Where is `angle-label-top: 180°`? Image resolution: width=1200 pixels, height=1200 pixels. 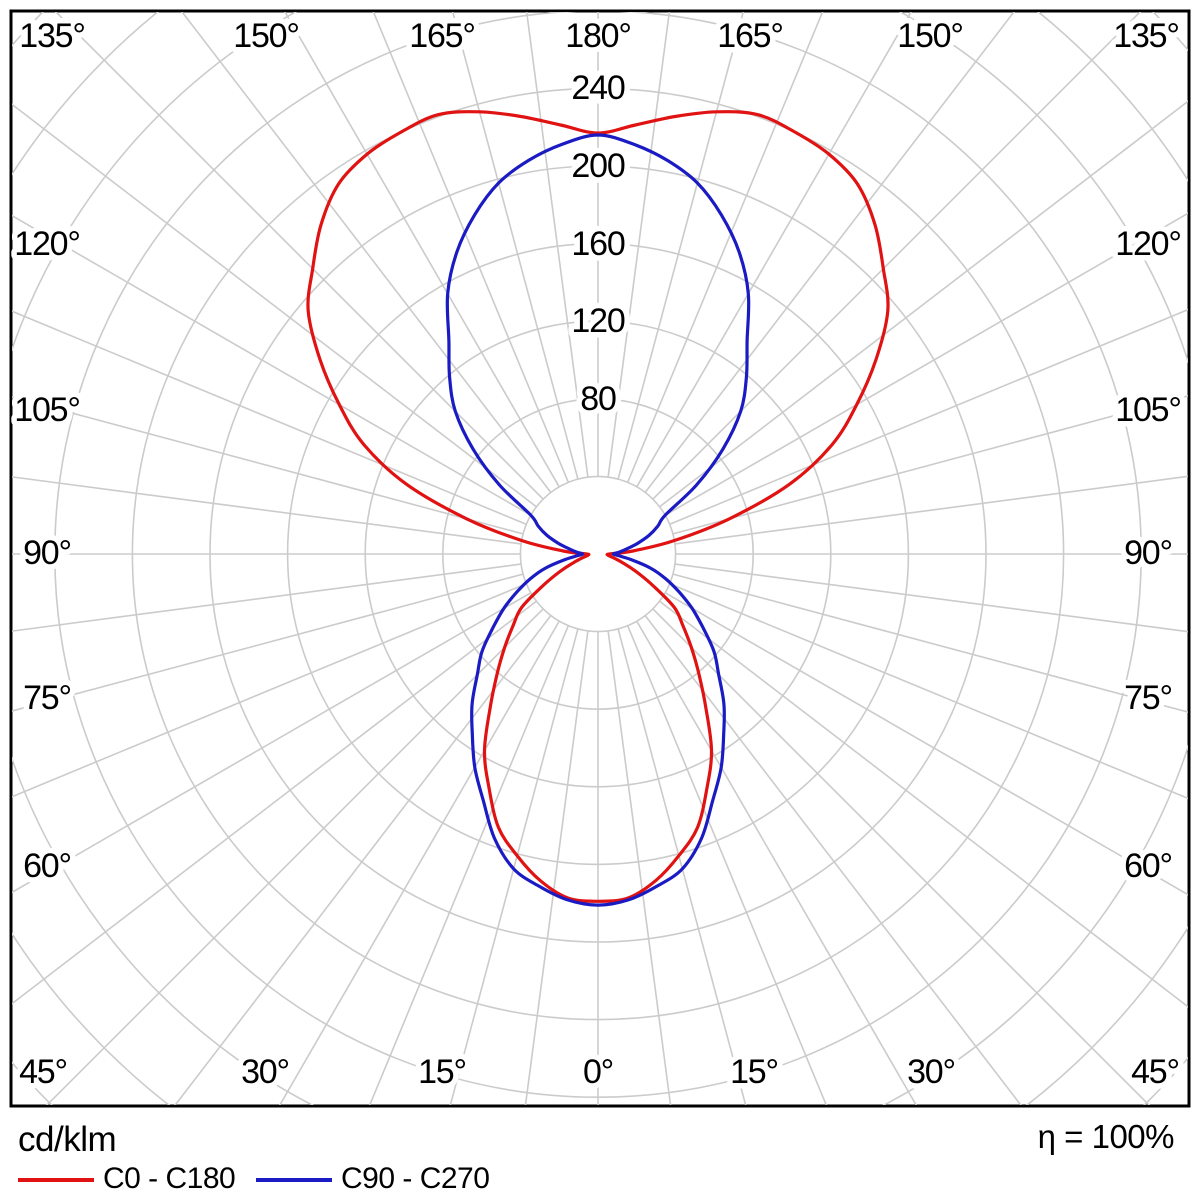
angle-label-top: 180° is located at coordinates (598, 36).